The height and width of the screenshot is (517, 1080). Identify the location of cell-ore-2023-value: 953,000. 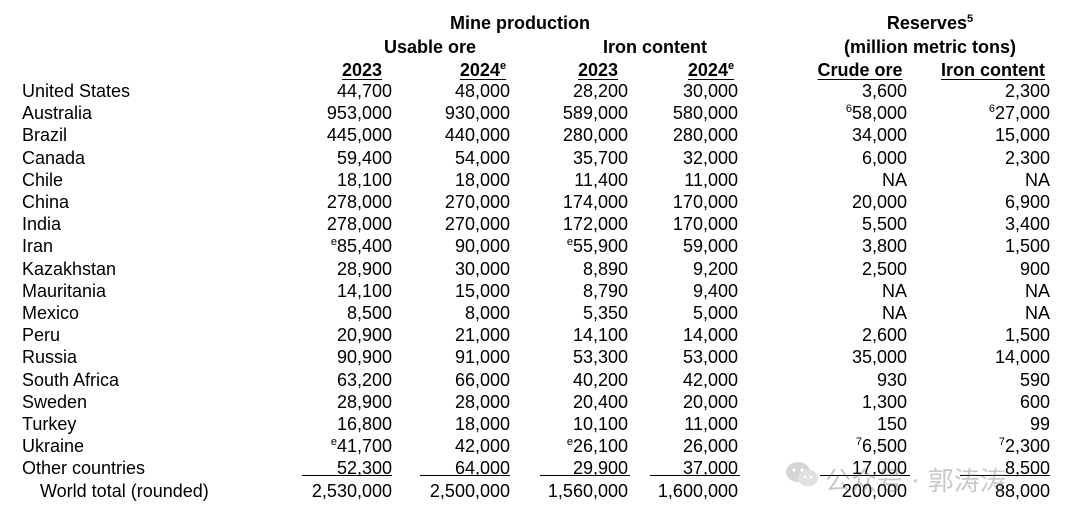
(359, 113).